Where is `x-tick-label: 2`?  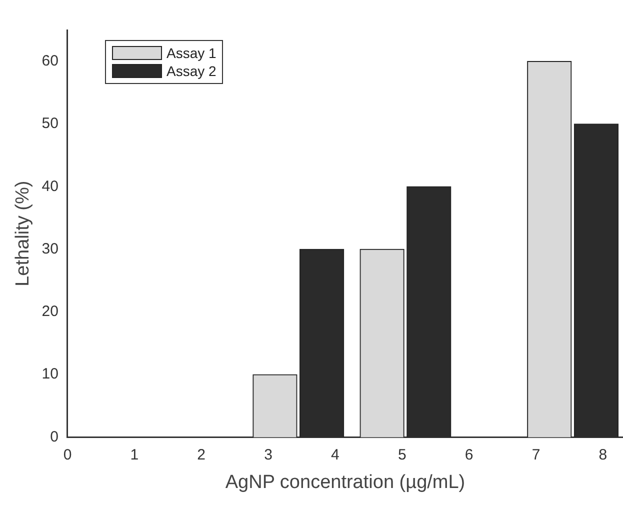
x-tick-label: 2 is located at coordinates (201, 455).